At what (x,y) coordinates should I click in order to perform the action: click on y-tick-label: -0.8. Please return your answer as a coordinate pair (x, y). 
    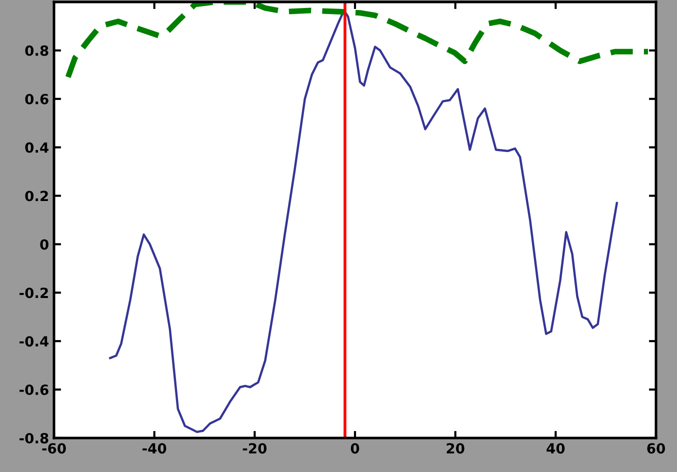
    Looking at the image, I should click on (34, 438).